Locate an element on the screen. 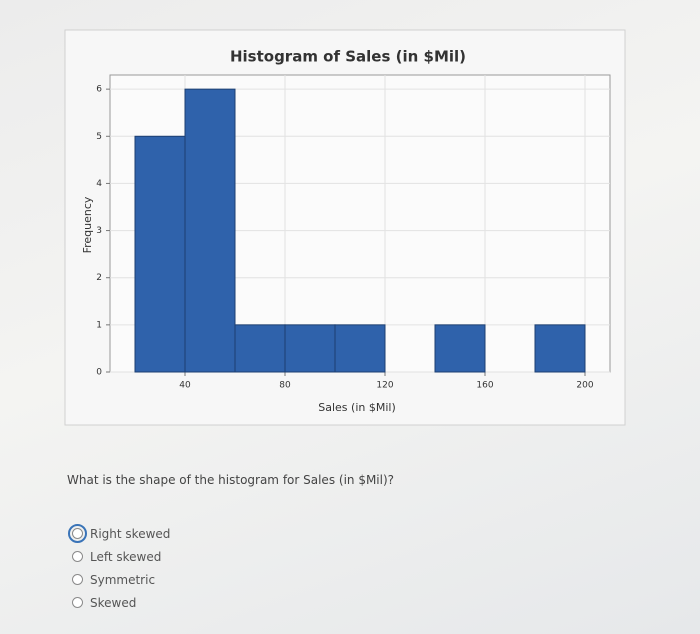 Image resolution: width=700 pixels, height=634 pixels. answer-option: Left skewed is located at coordinates (121, 556).